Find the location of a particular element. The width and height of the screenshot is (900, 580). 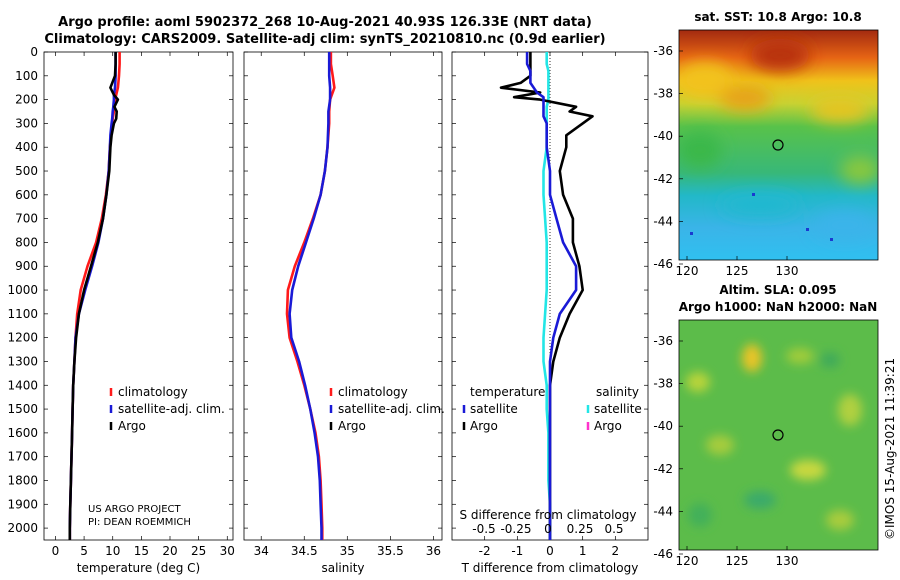

temperature-satellite-diff-line is located at coordinates (551, 296).